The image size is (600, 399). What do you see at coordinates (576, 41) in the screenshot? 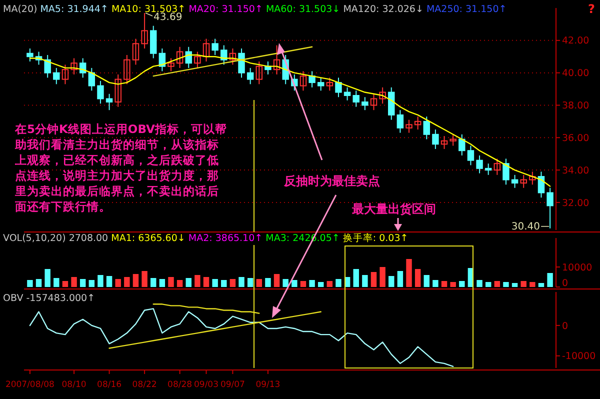
I see `y-tick-label: 42.00` at bounding box center [576, 41].